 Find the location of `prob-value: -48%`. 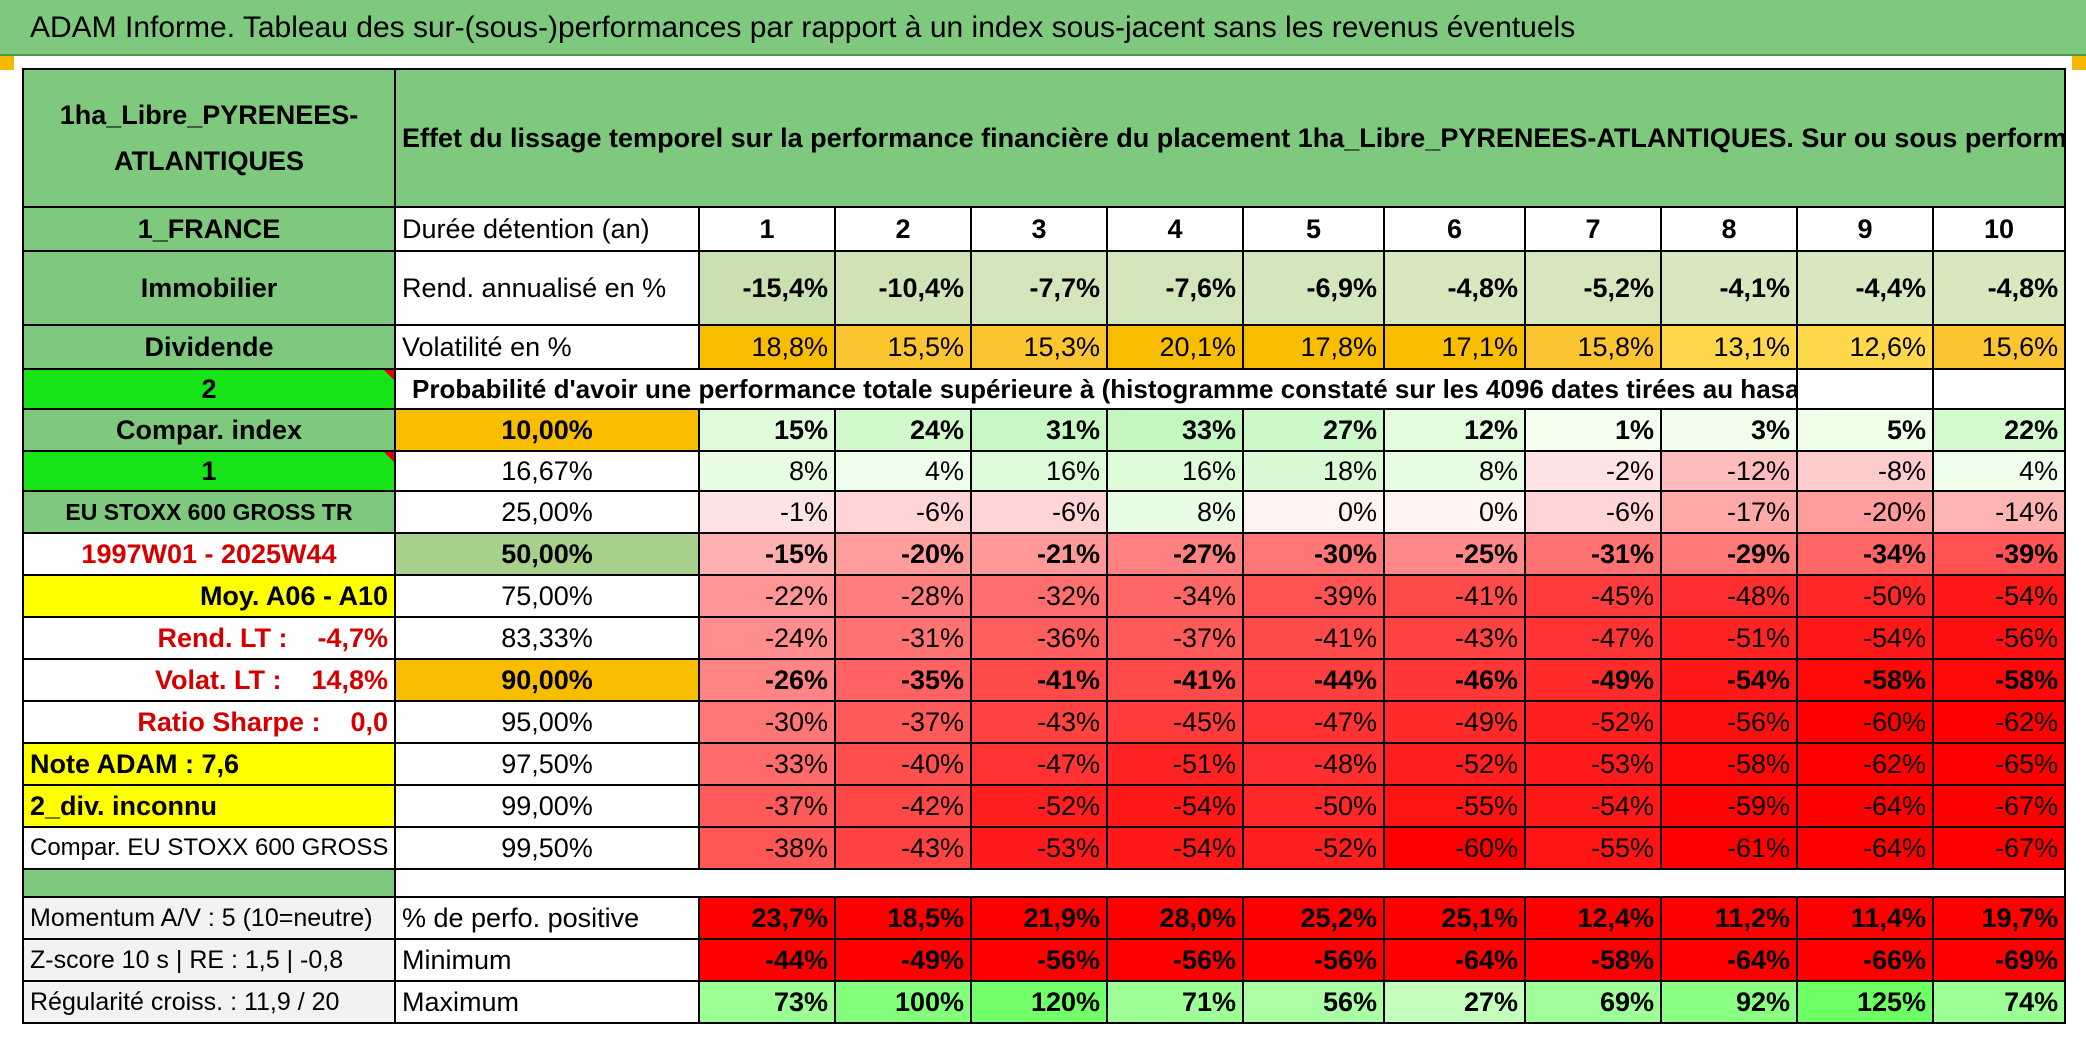

prob-value: -48% is located at coordinates (1313, 764).